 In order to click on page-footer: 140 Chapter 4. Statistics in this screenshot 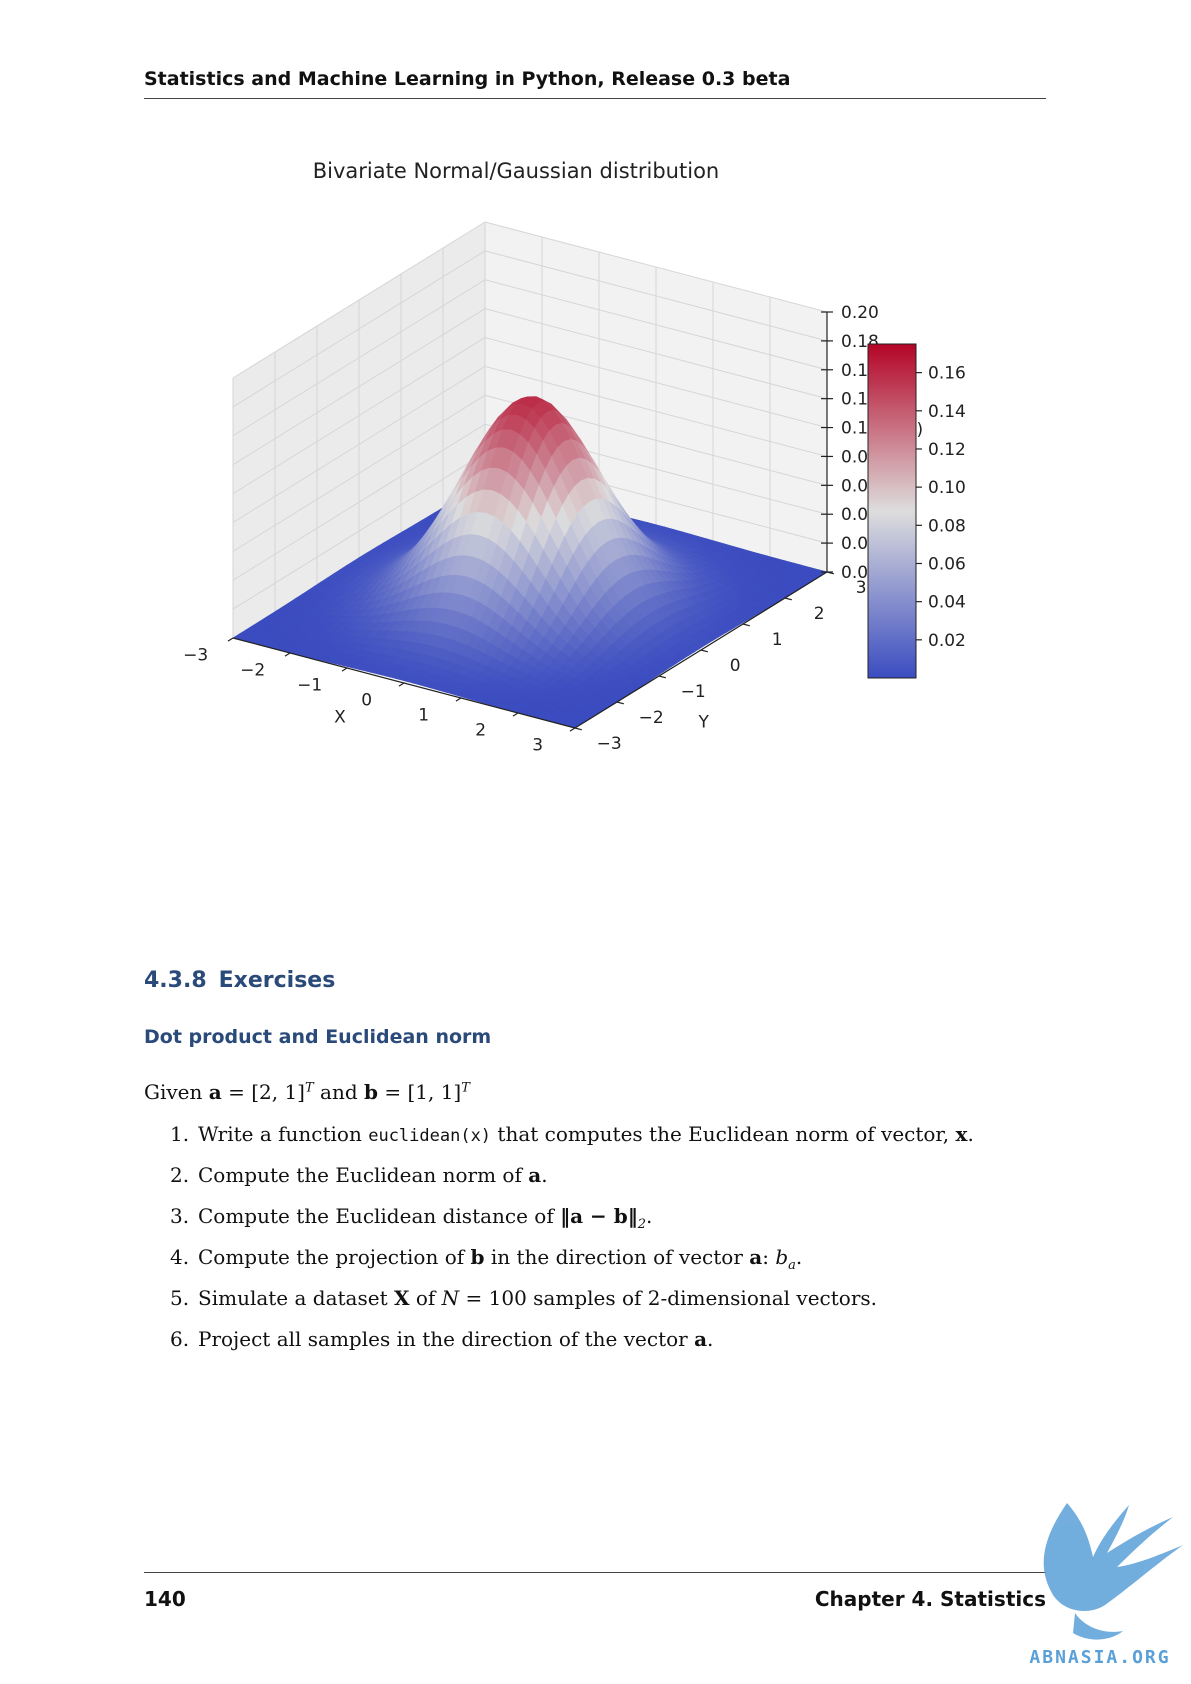, I will do `click(595, 1591)`.